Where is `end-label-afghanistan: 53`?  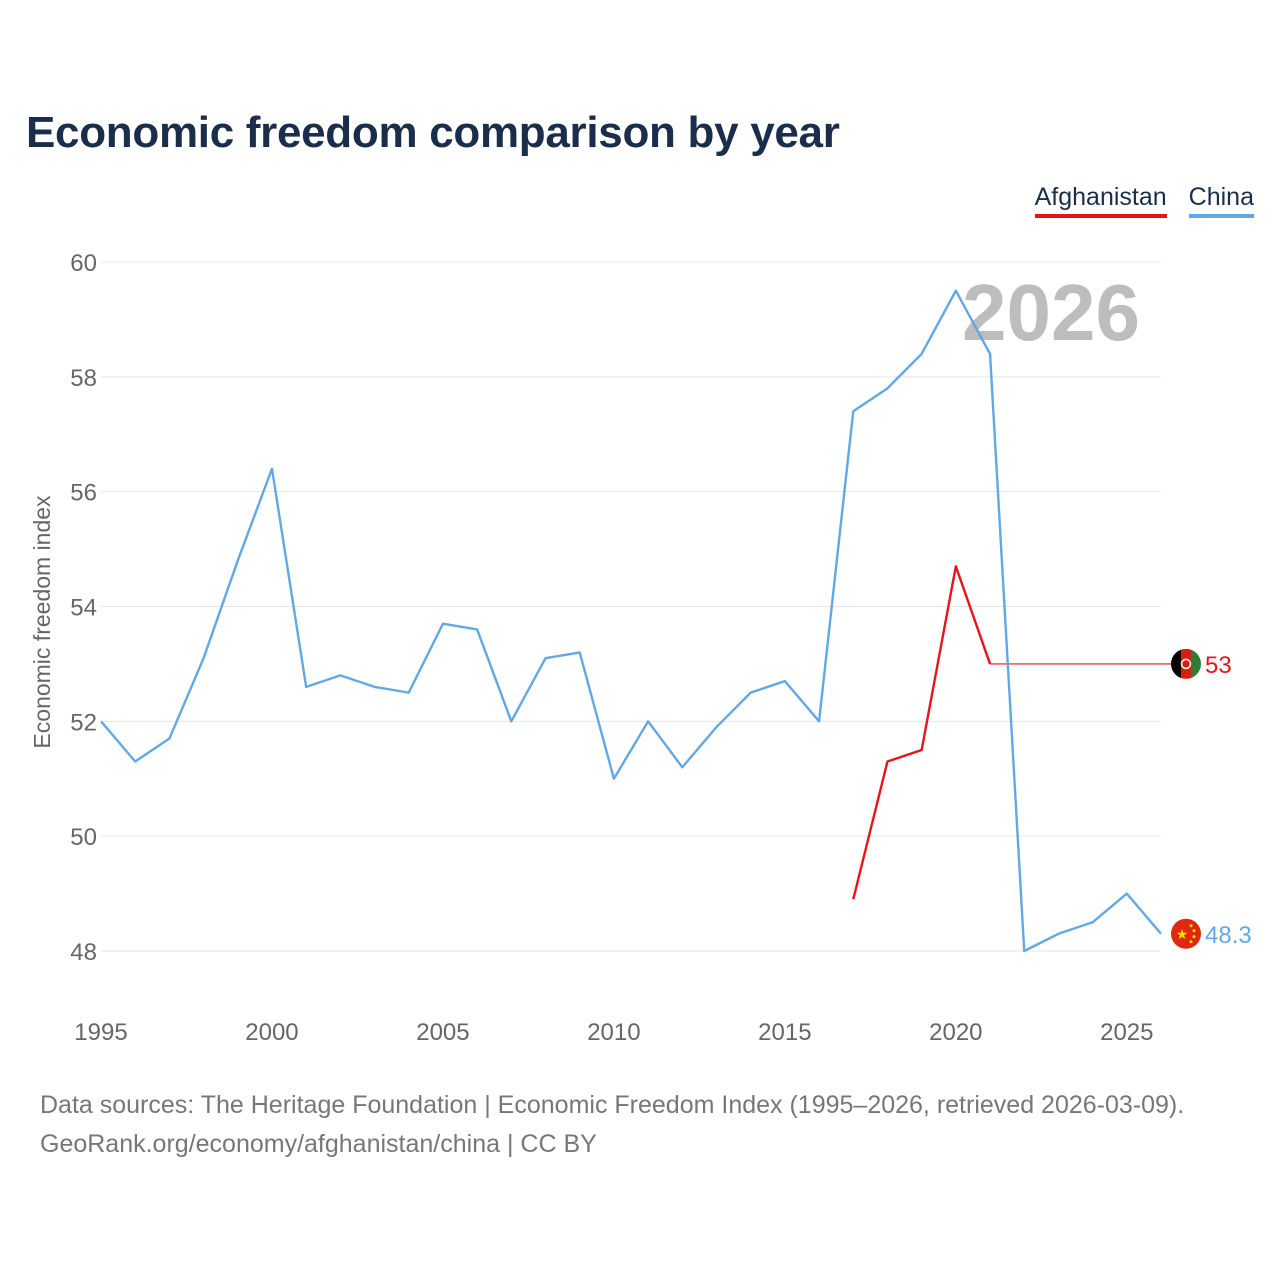
end-label-afghanistan: 53 is located at coordinates (1218, 665).